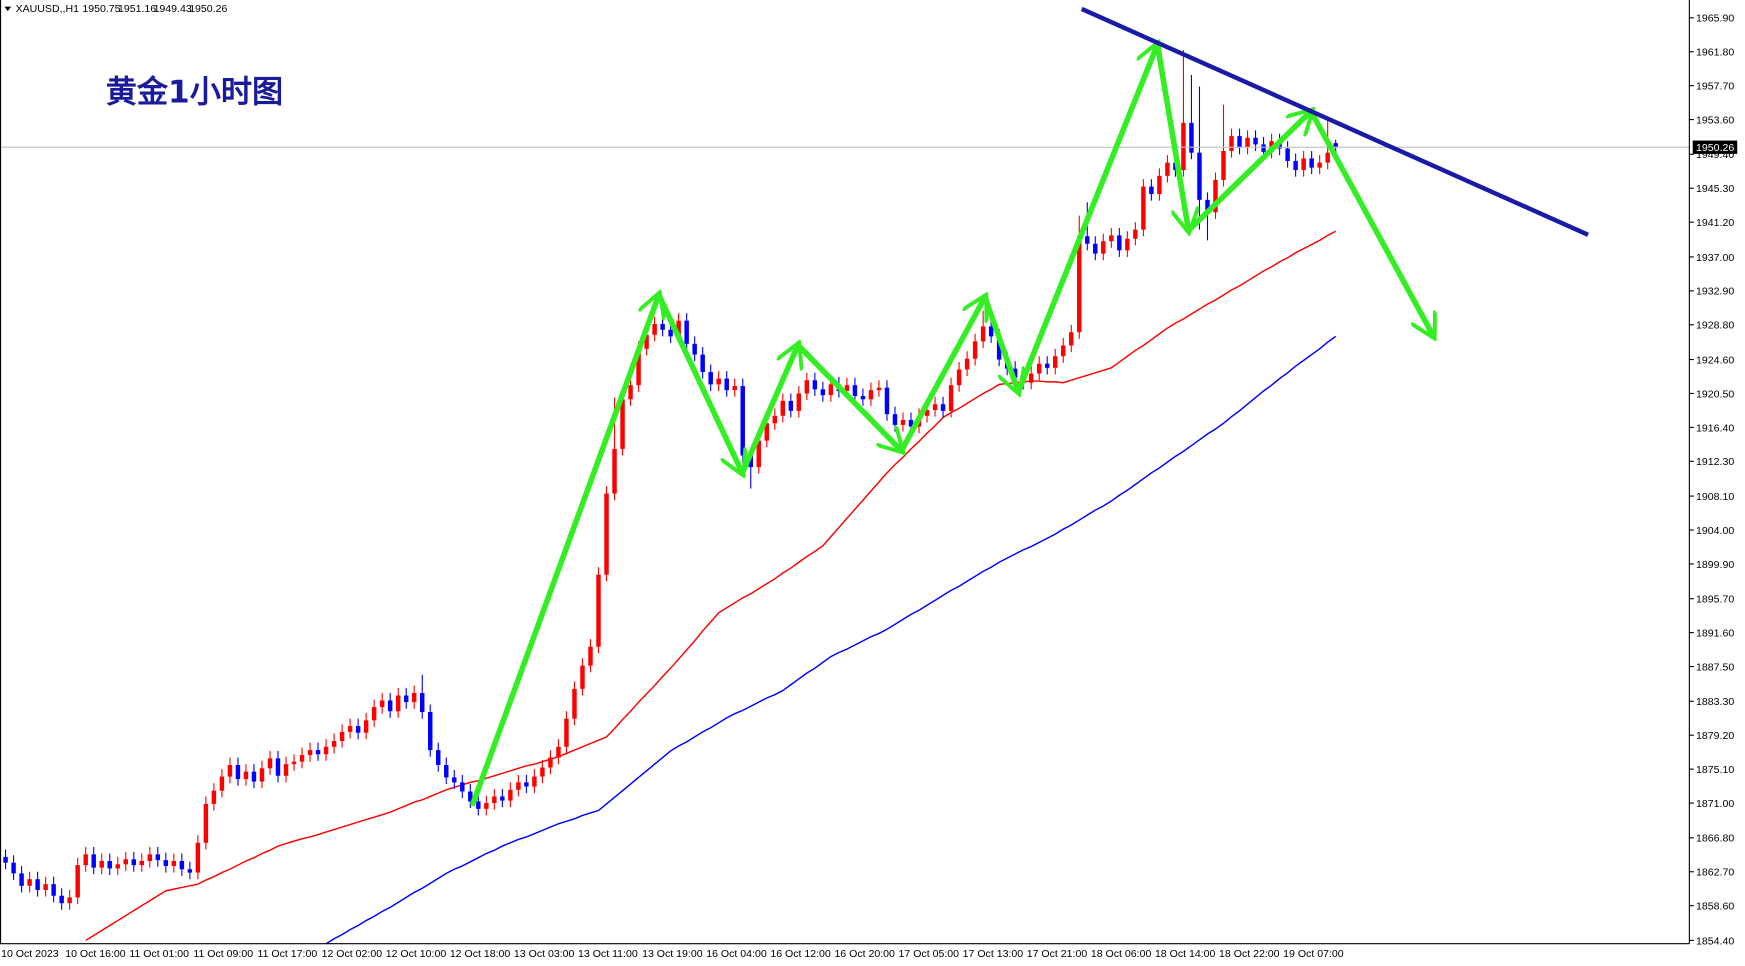 This screenshot has height=966, width=1745. Describe the element at coordinates (1715, 428) in the screenshot. I see `y-tick-label: 1916.40` at that location.